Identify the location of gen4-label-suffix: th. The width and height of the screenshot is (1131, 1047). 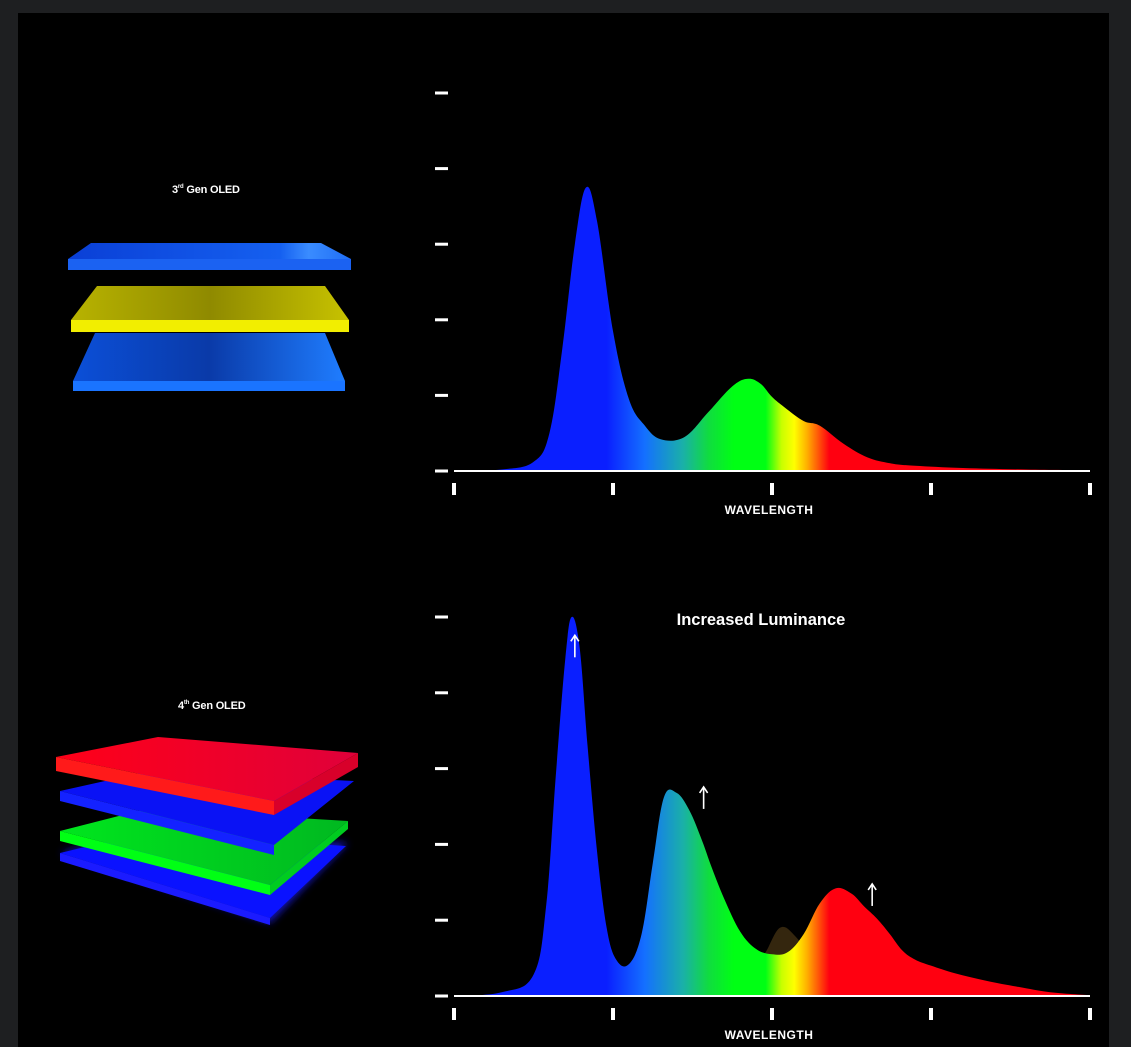
(186, 703).